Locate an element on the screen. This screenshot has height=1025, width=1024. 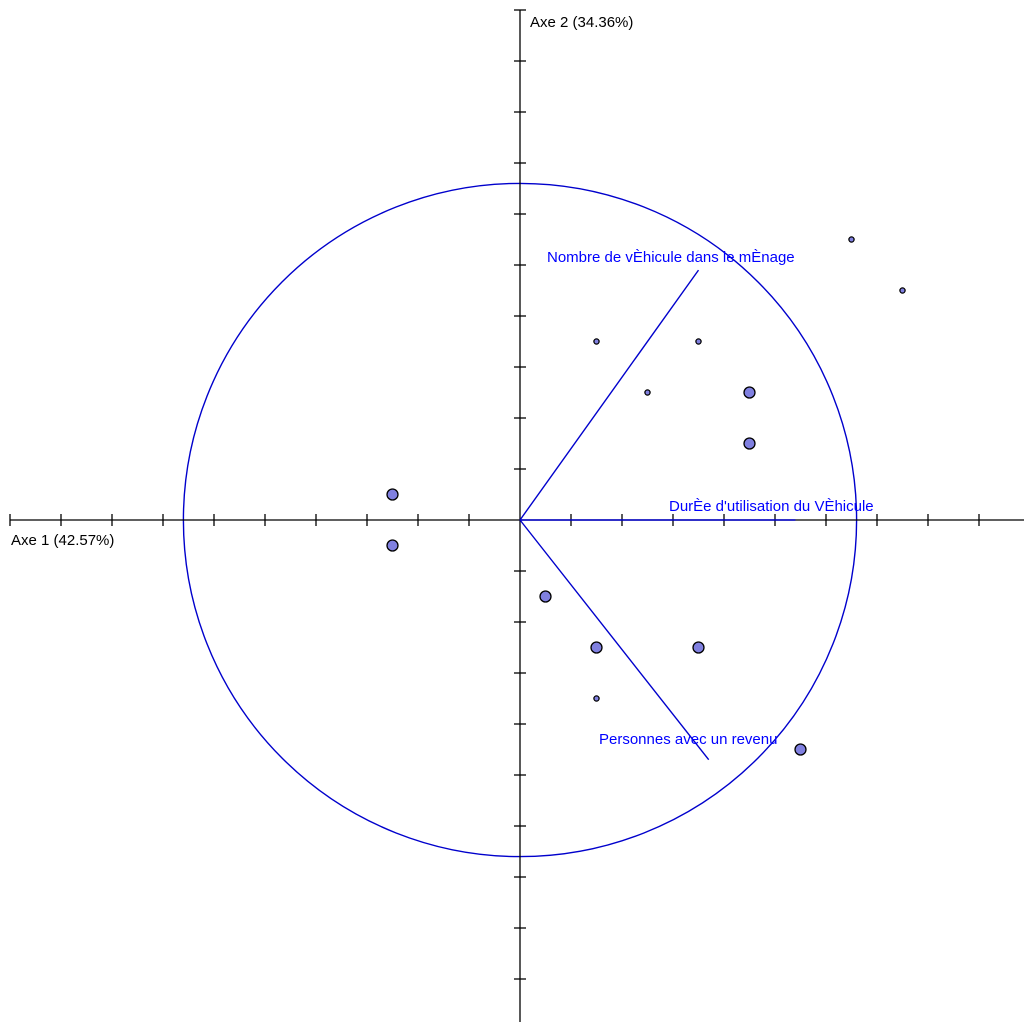
variable-vectors-layer is located at coordinates (657, 515).